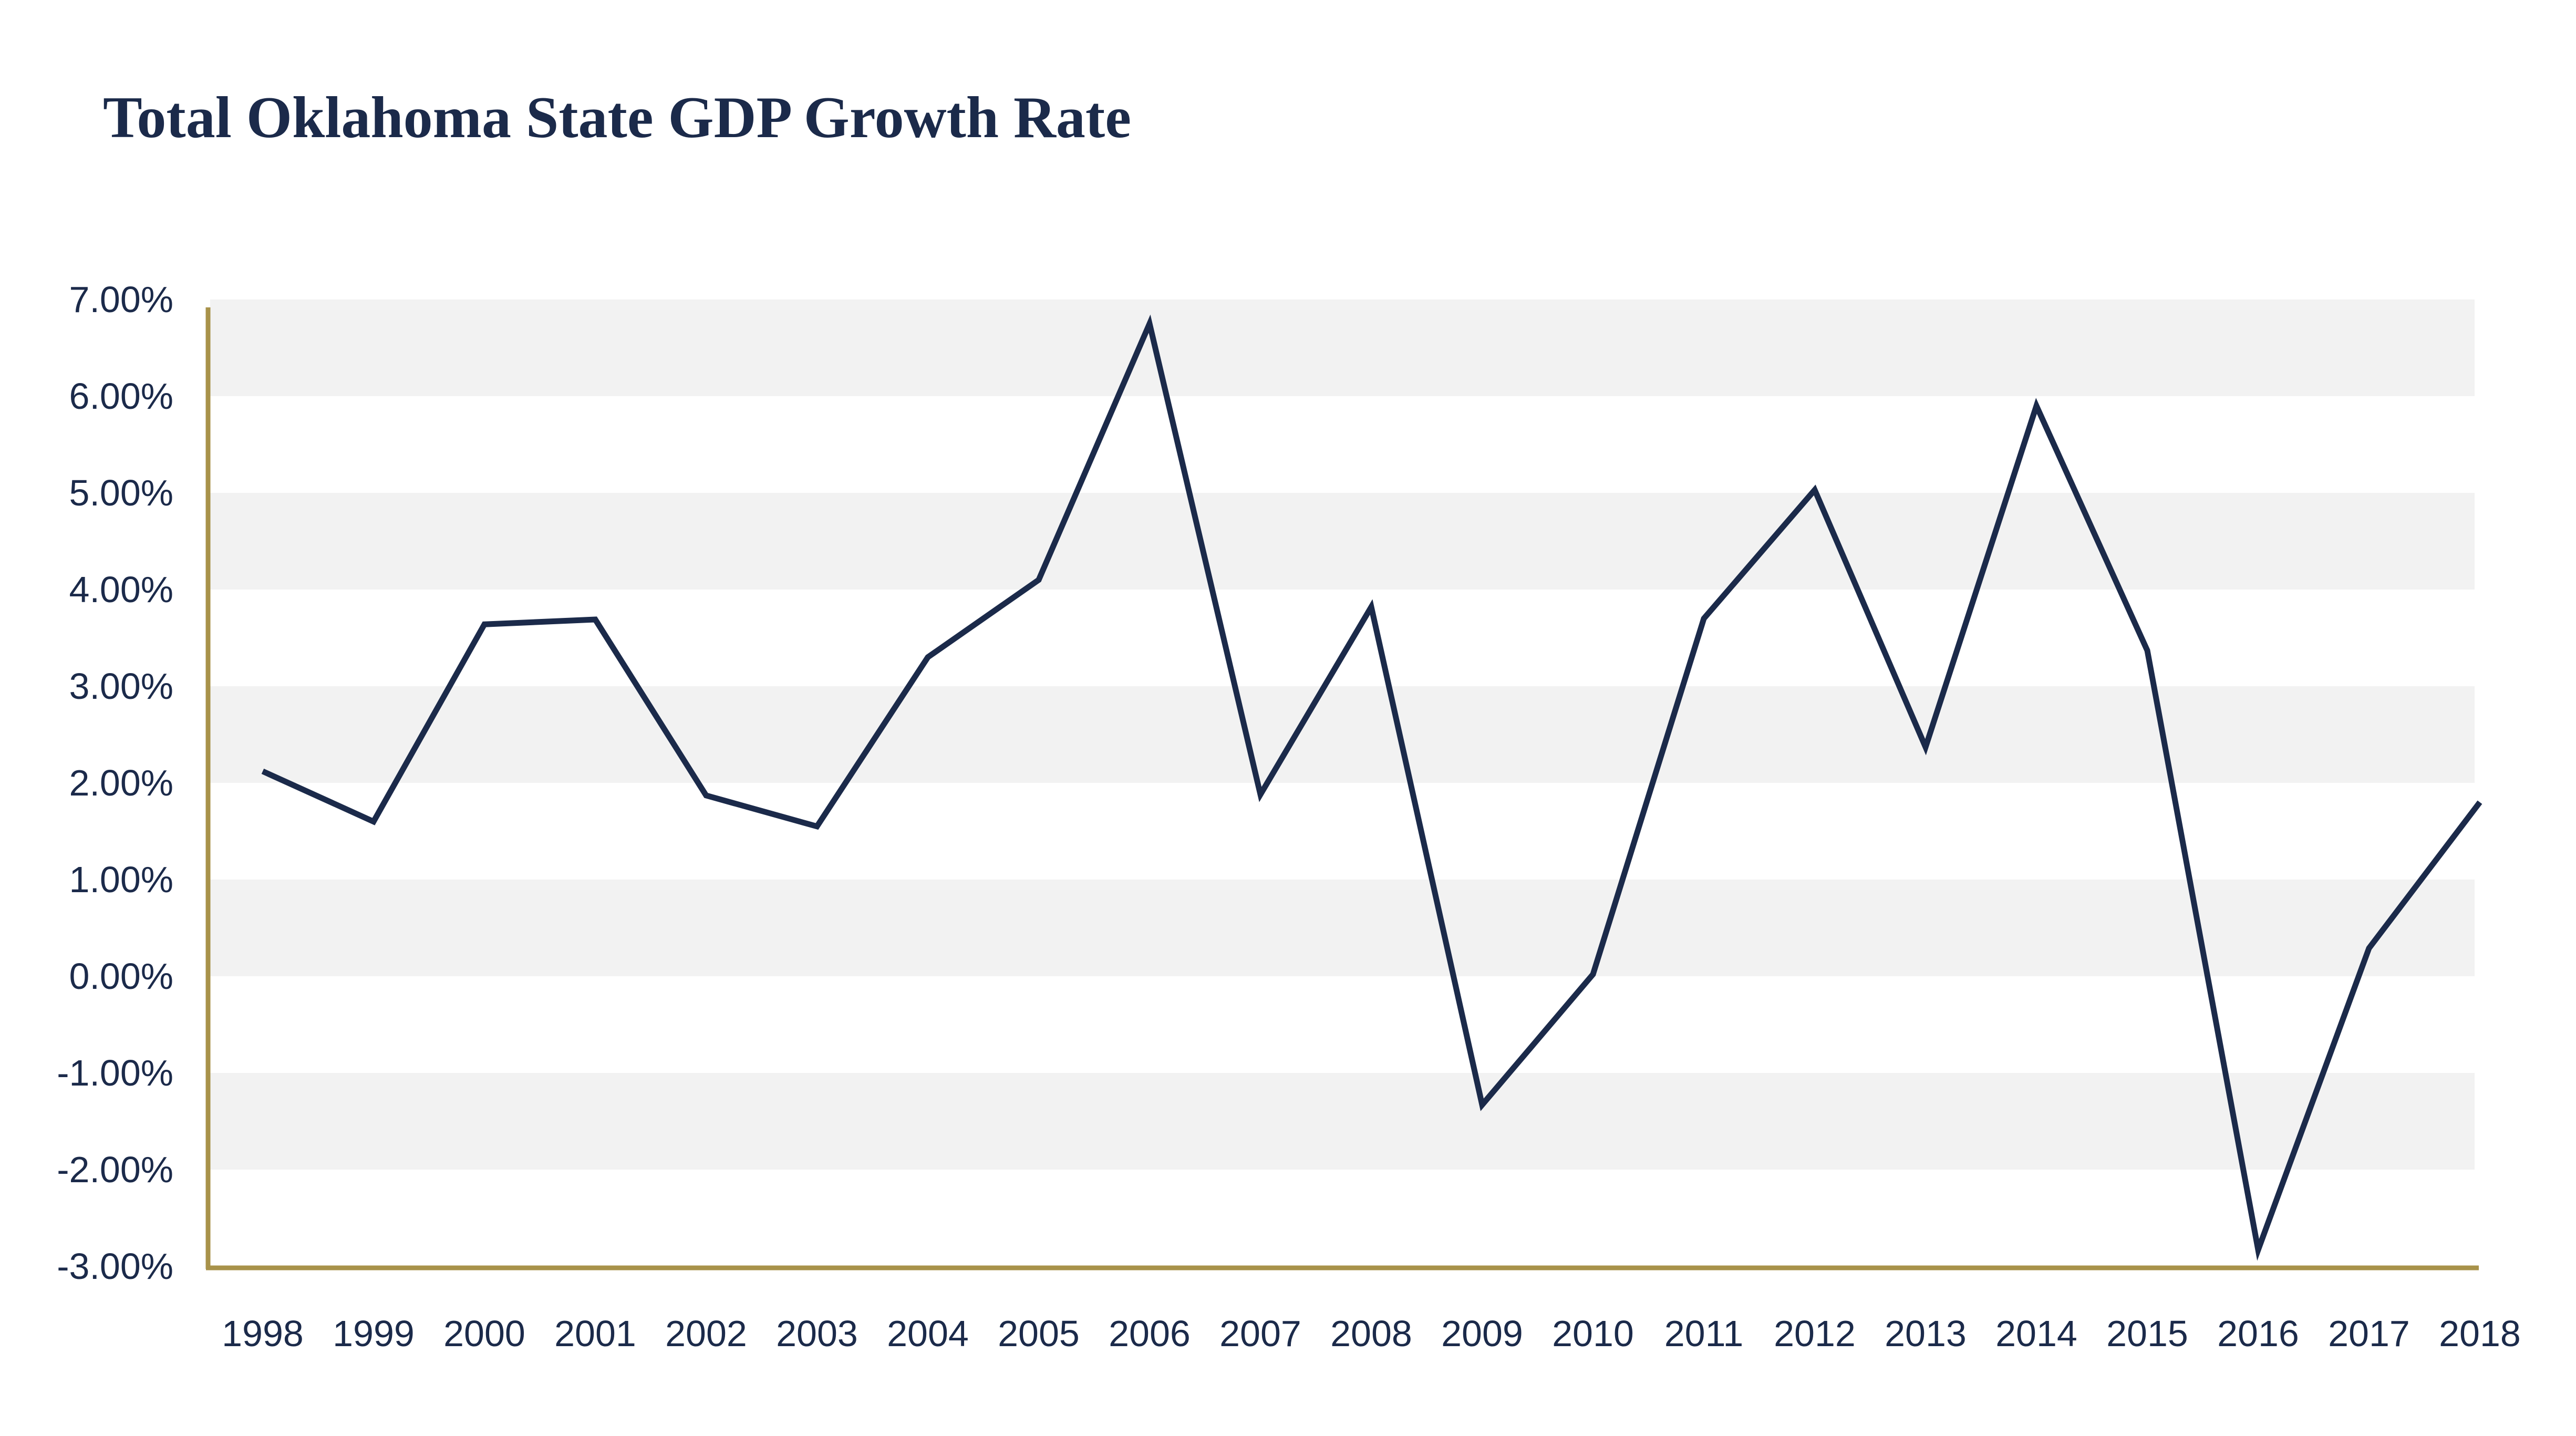  I want to click on x-tick-label: 2000, so click(484, 1333).